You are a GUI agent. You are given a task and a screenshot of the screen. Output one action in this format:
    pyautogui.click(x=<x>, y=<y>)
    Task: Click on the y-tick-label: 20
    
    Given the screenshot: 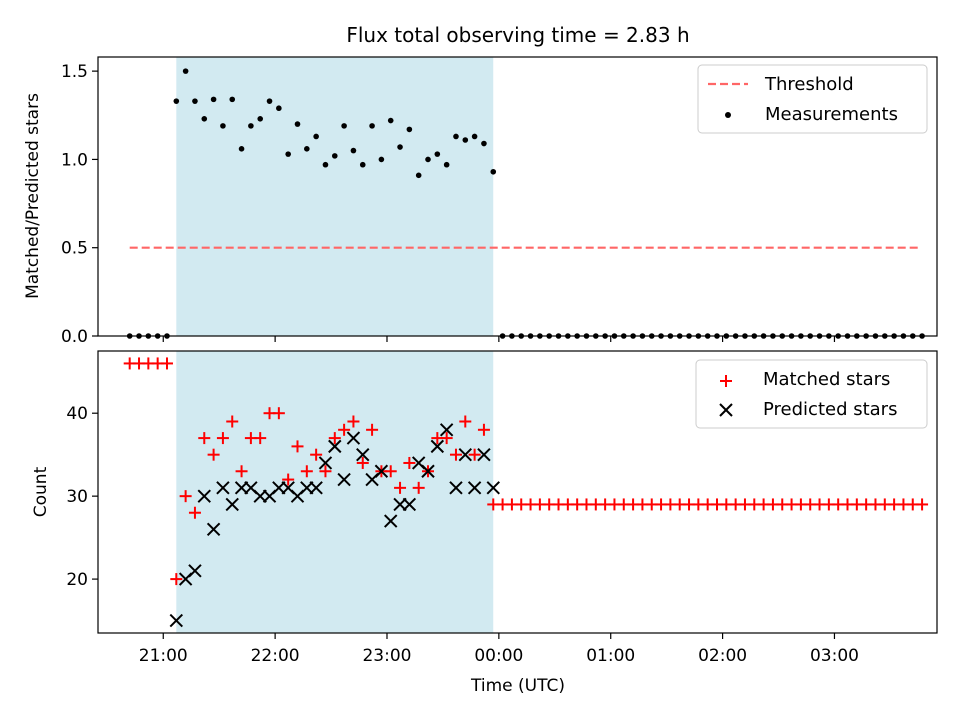 What is the action you would take?
    pyautogui.click(x=77, y=580)
    